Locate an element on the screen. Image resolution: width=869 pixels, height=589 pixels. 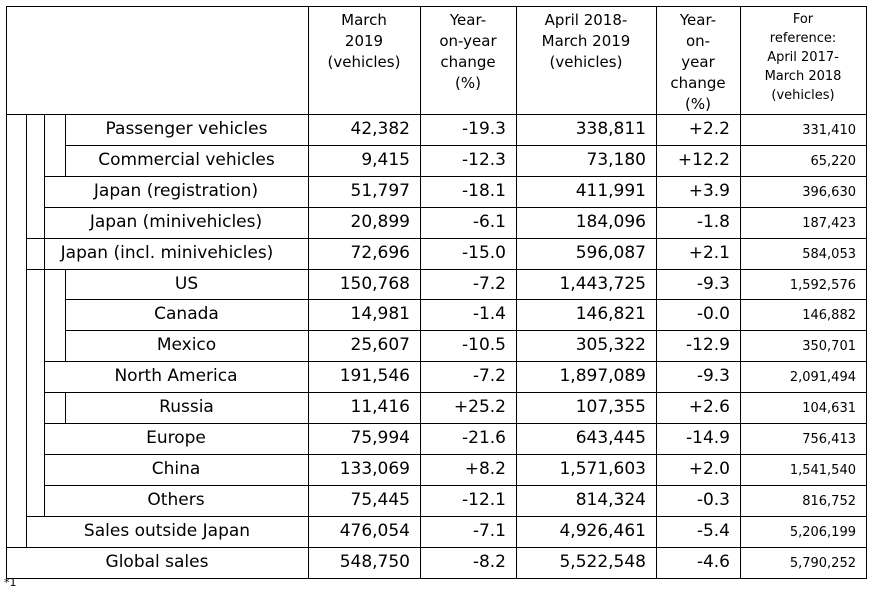
row-label: Japan (incl. minivehicles) is located at coordinates (167, 252).